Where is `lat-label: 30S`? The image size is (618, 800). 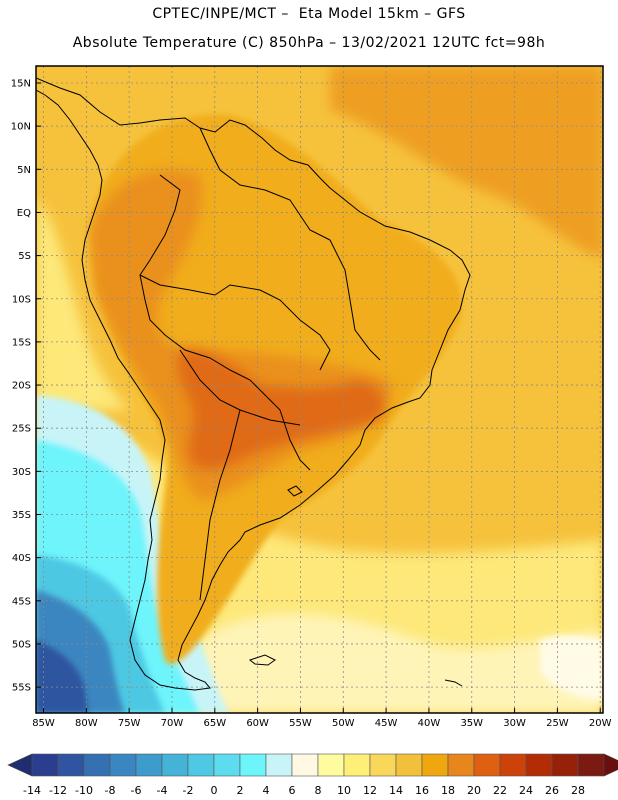 lat-label: 30S is located at coordinates (21, 472).